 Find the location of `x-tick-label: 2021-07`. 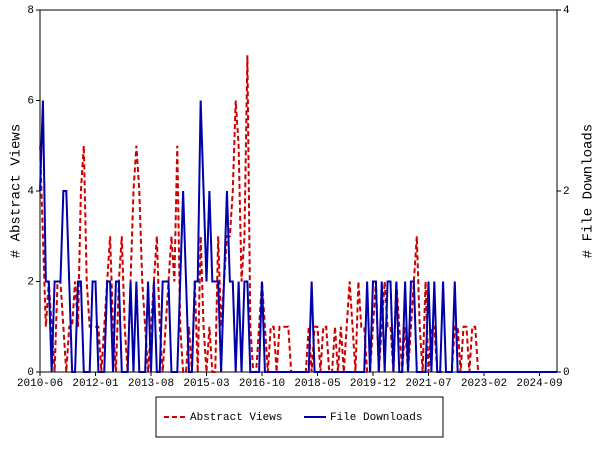

x-tick-label: 2021-07 is located at coordinates (428, 384).